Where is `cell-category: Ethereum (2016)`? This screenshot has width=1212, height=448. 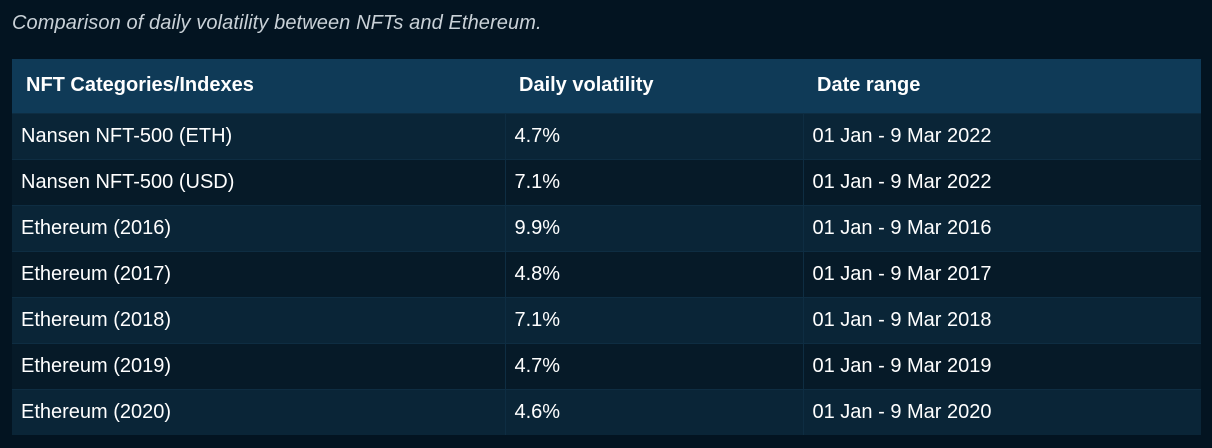 cell-category: Ethereum (2016) is located at coordinates (259, 227).